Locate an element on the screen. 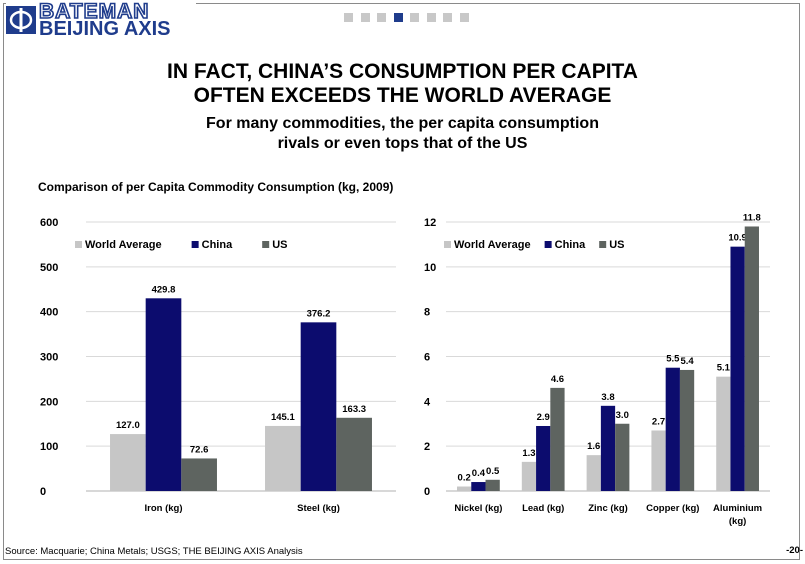 This screenshot has height=564, width=805. category-label: Aluminium is located at coordinates (737, 508).